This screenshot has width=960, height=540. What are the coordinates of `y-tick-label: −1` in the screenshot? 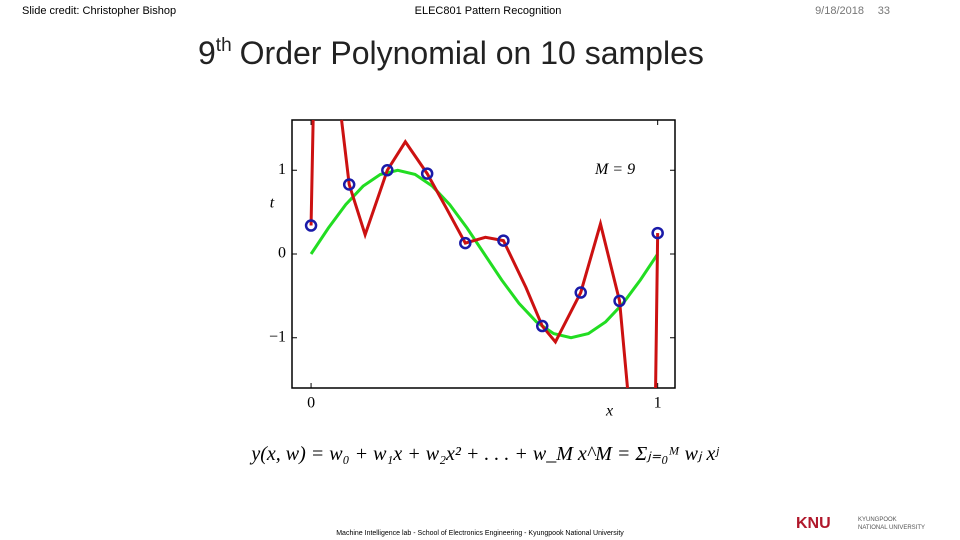 It's located at (277, 336).